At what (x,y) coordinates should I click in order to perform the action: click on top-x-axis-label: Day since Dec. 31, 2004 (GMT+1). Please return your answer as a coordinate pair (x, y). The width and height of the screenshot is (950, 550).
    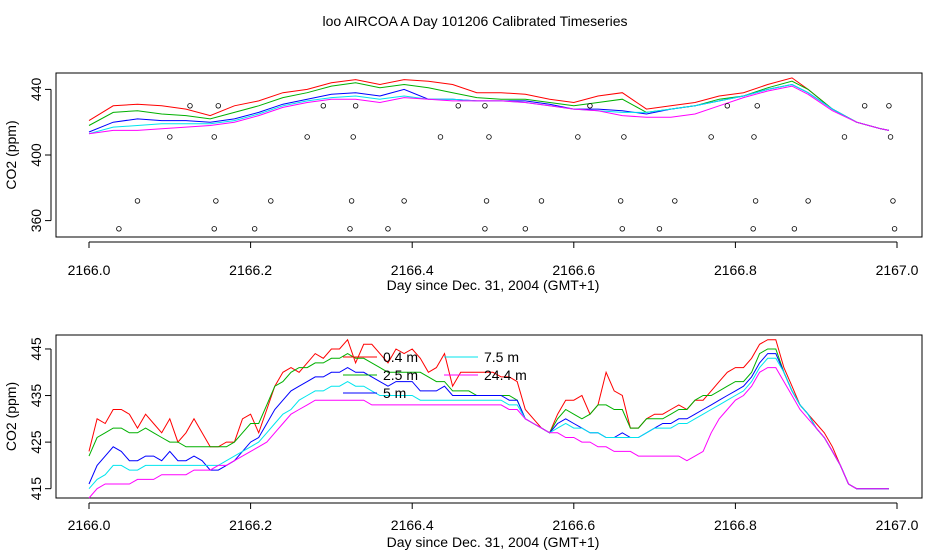
    Looking at the image, I should click on (493, 285).